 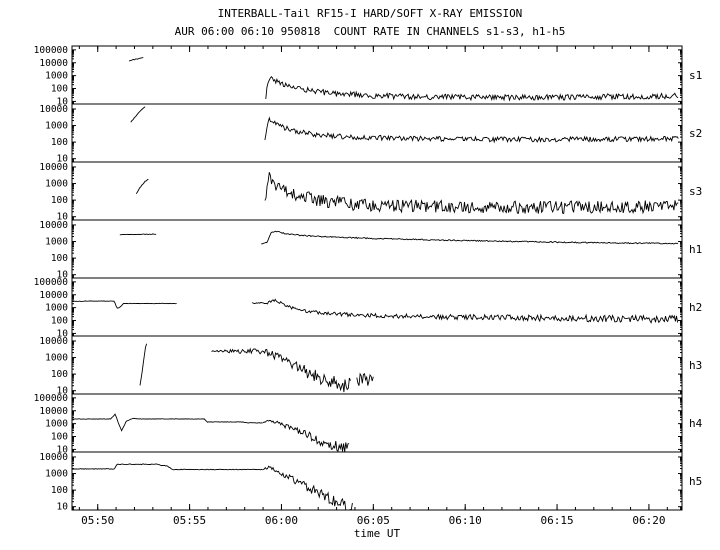 I want to click on panel-label-s2: s2, so click(x=695, y=133).